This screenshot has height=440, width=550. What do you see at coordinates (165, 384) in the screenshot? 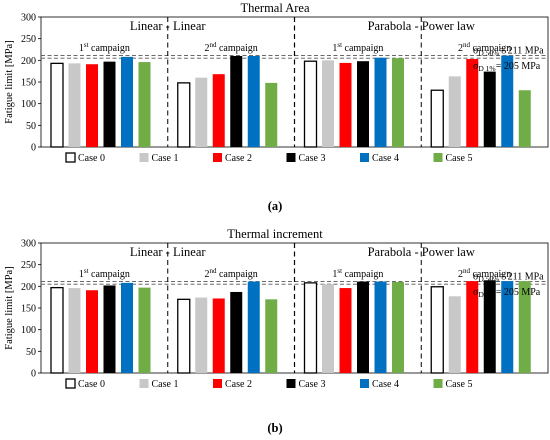
I see `legend-label: Case 1` at bounding box center [165, 384].